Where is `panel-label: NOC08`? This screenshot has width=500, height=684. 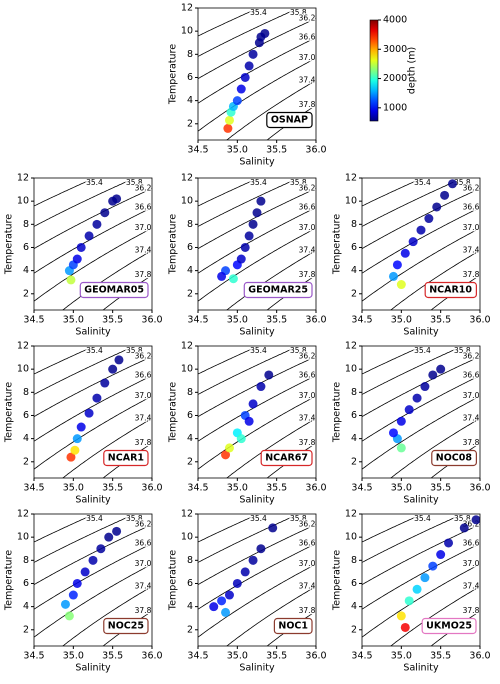 panel-label: NOC08 is located at coordinates (454, 458).